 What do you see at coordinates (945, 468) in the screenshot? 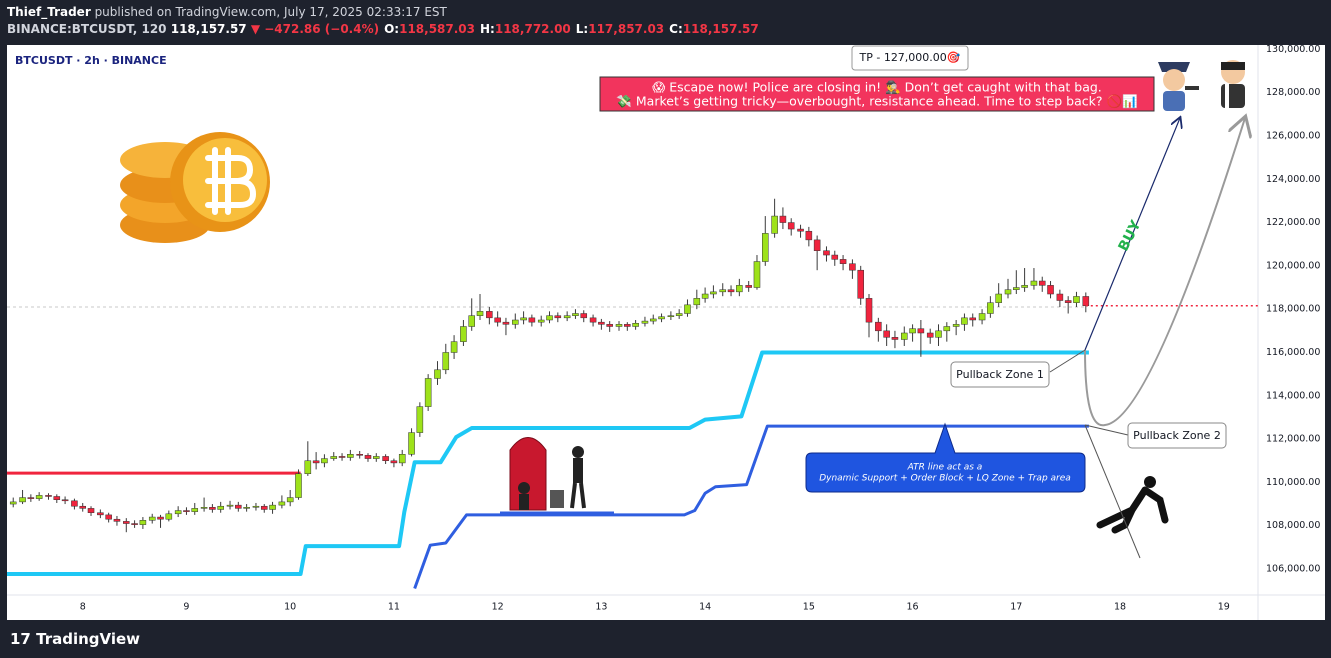
I see `note-line: ATR line act as a` at bounding box center [945, 468].